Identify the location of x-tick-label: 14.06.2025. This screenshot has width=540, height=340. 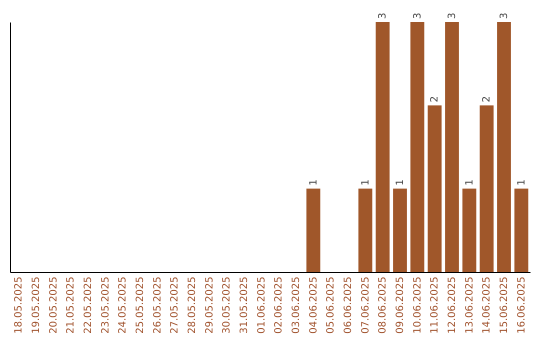
(487, 305).